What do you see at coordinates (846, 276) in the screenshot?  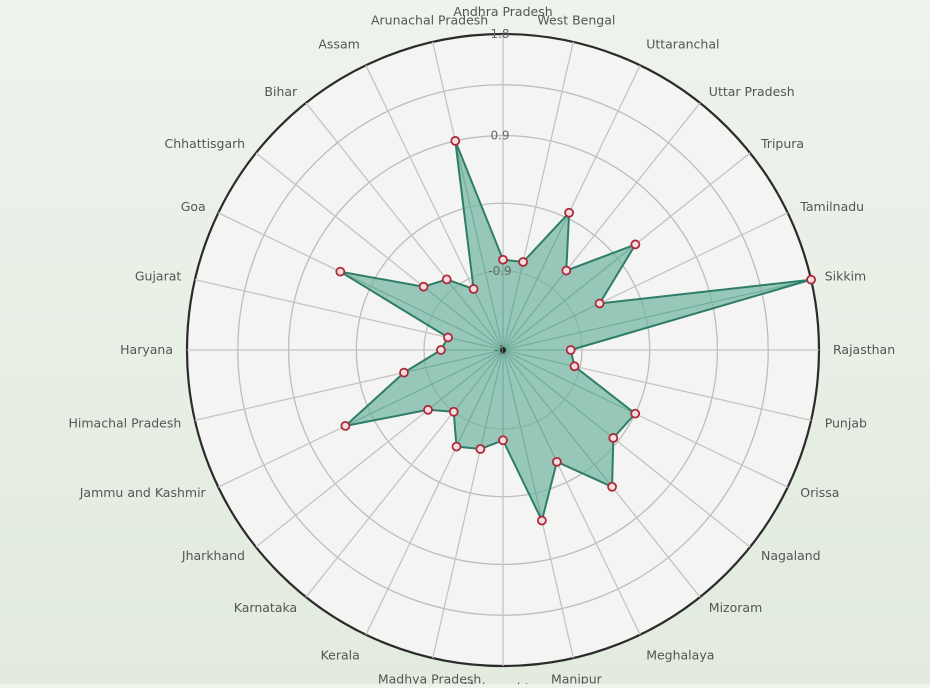 I see `category-label: Sikkim` at bounding box center [846, 276].